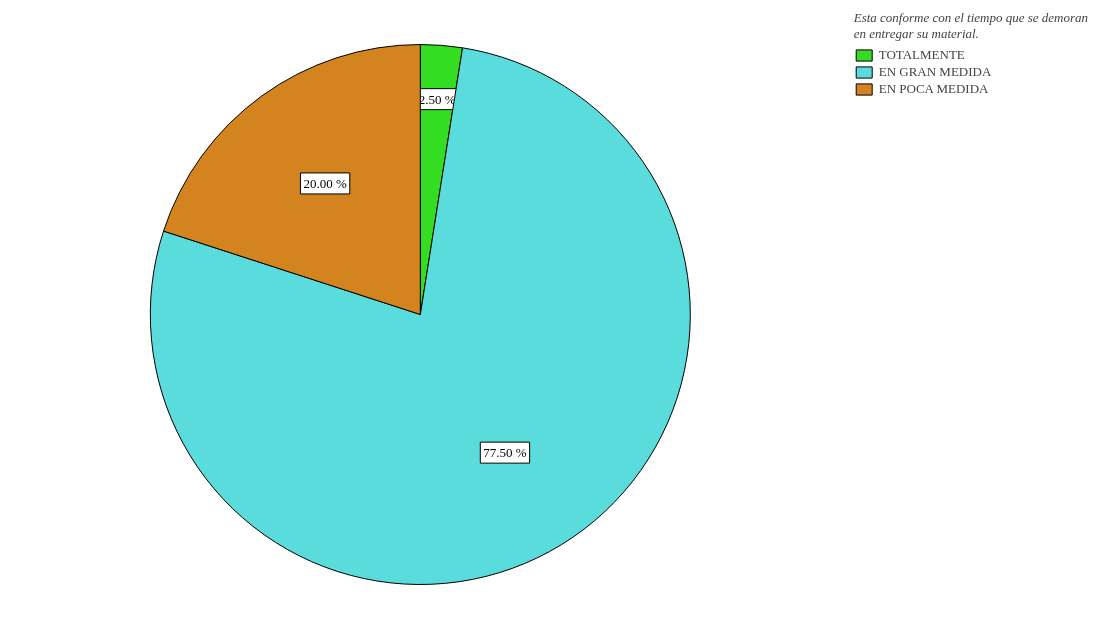 This screenshot has width=1098, height=628. I want to click on legend-label: TOTALMENTE, so click(921, 55).